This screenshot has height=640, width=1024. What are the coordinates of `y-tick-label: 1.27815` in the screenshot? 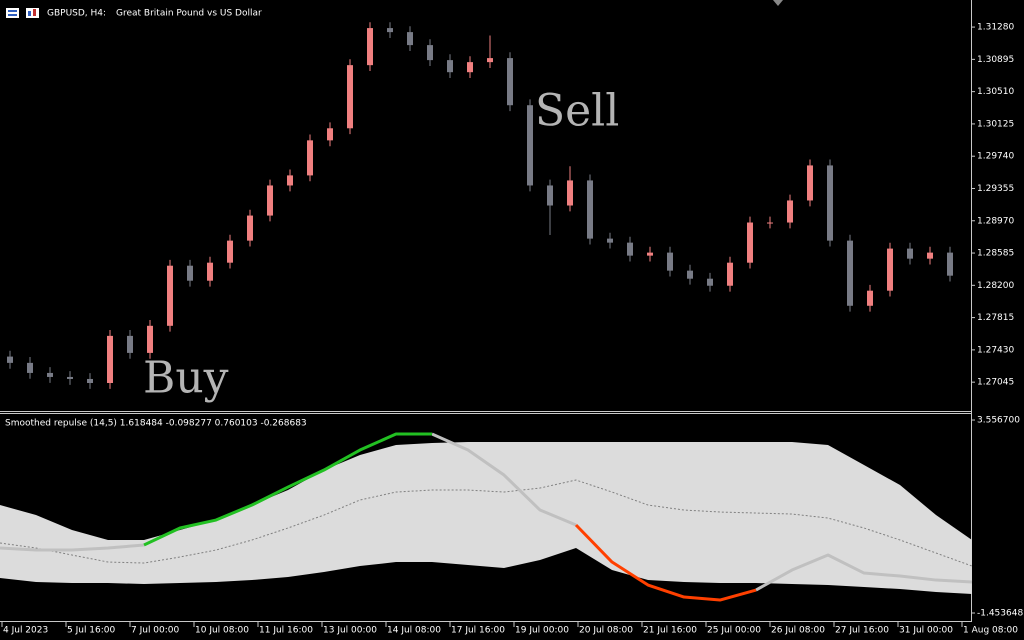 It's located at (995, 318).